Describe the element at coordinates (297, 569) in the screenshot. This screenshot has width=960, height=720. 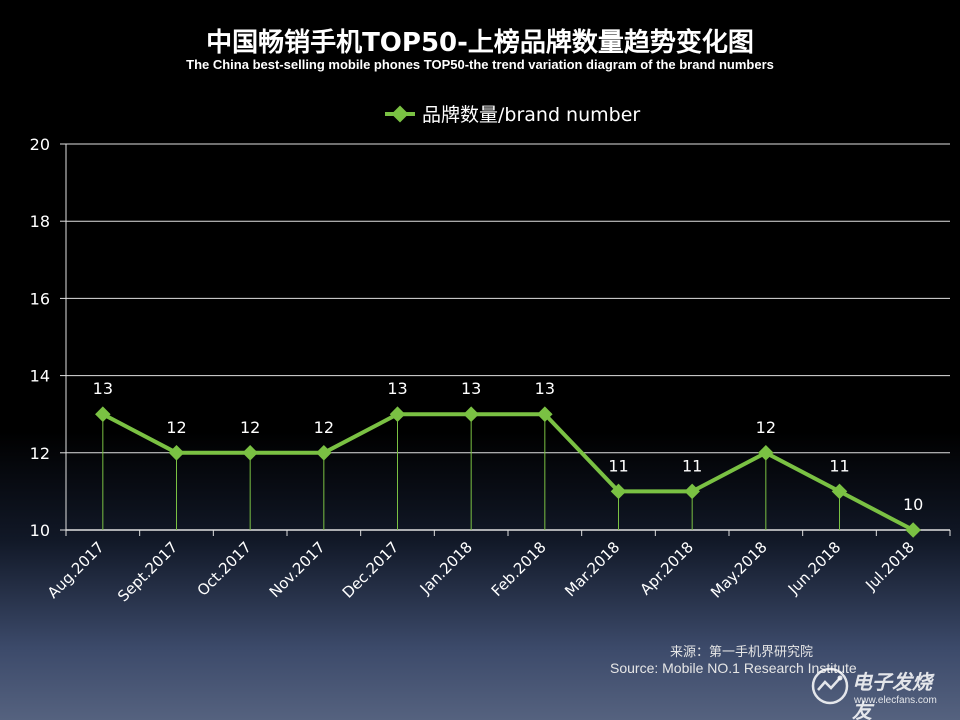
I see `x-tick-label: Nov.2017` at that location.